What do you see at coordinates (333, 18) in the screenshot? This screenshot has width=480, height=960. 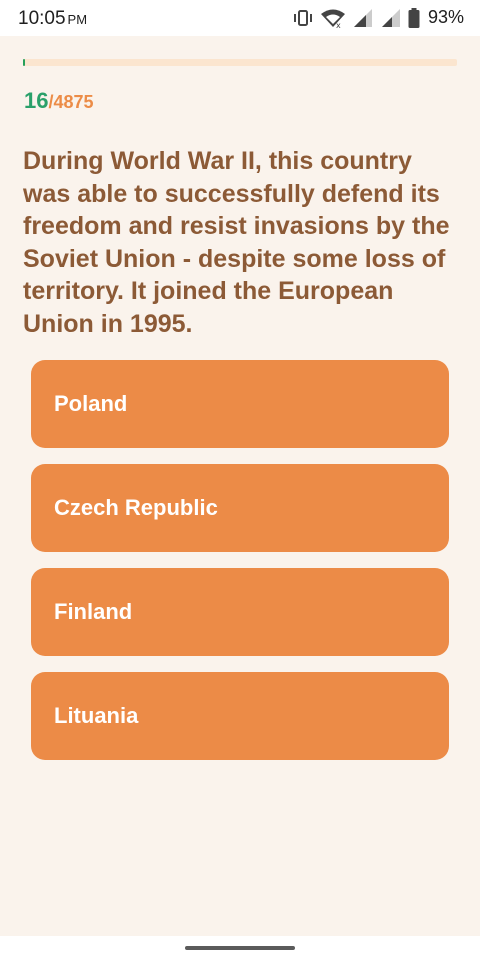 I see `wifi-icon: x` at bounding box center [333, 18].